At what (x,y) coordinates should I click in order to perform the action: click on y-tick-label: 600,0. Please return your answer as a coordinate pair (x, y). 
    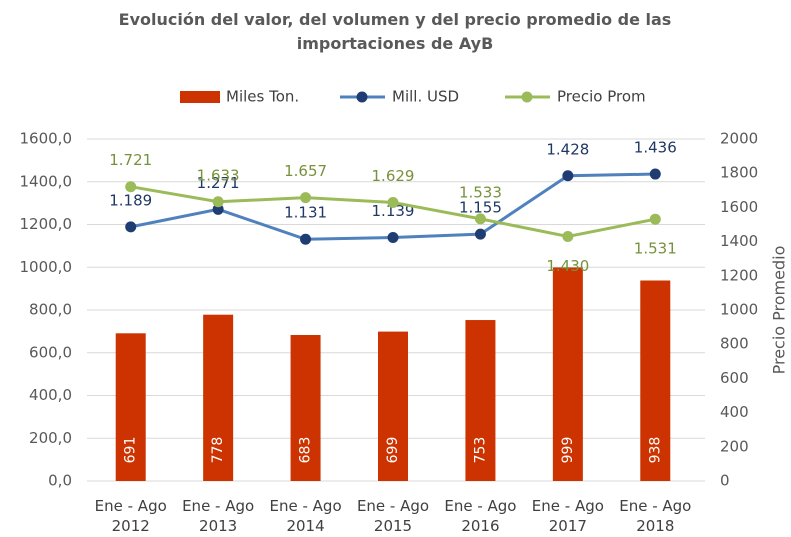
    Looking at the image, I should click on (50, 352).